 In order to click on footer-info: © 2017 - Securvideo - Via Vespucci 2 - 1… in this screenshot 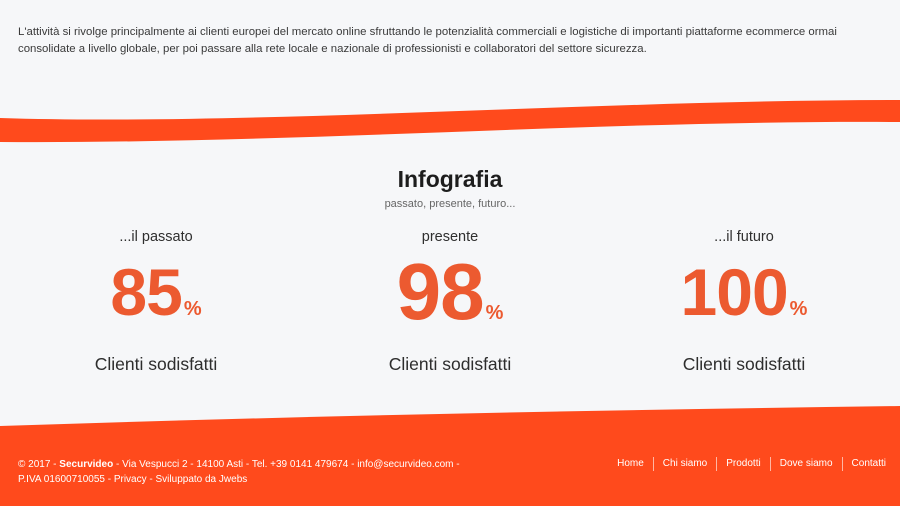, I will do `click(239, 472)`.